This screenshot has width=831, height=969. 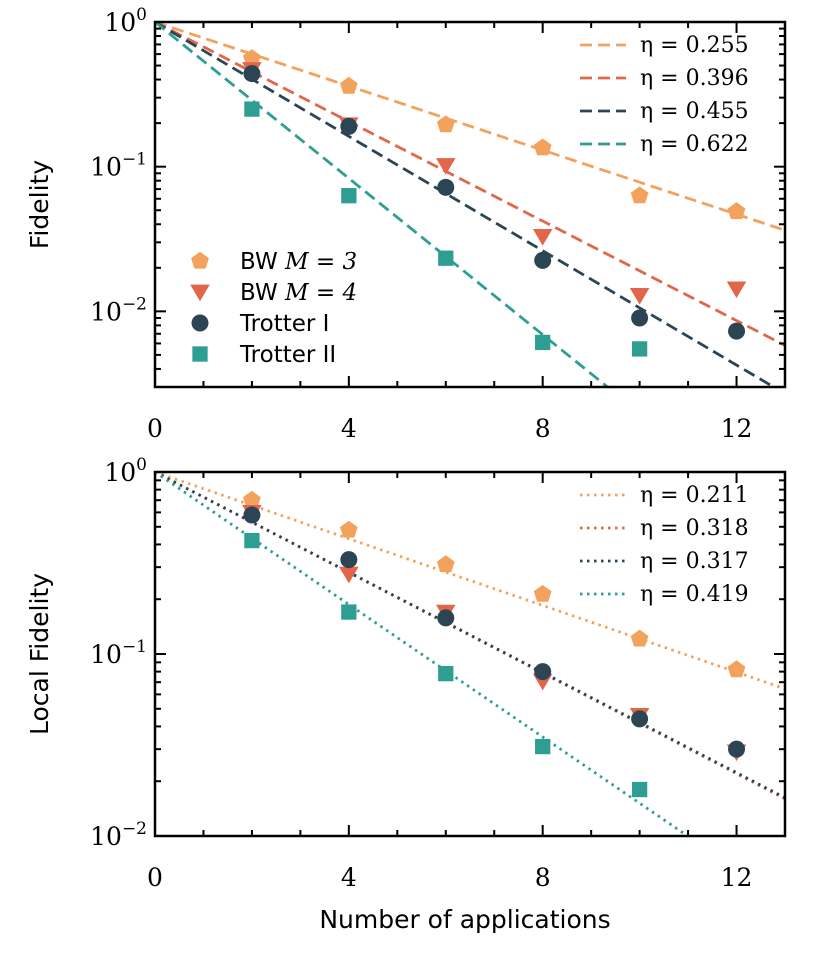 What do you see at coordinates (298, 262) in the screenshot?
I see `legend-series-label-0: BW M = 3` at bounding box center [298, 262].